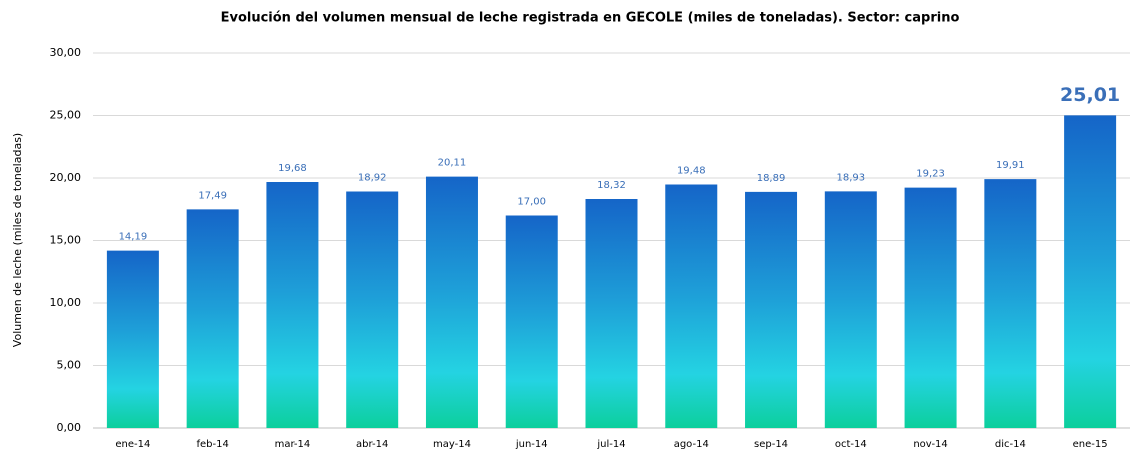 The image size is (1135, 456). I want to click on y-tick-label: 20,00, so click(66, 177).